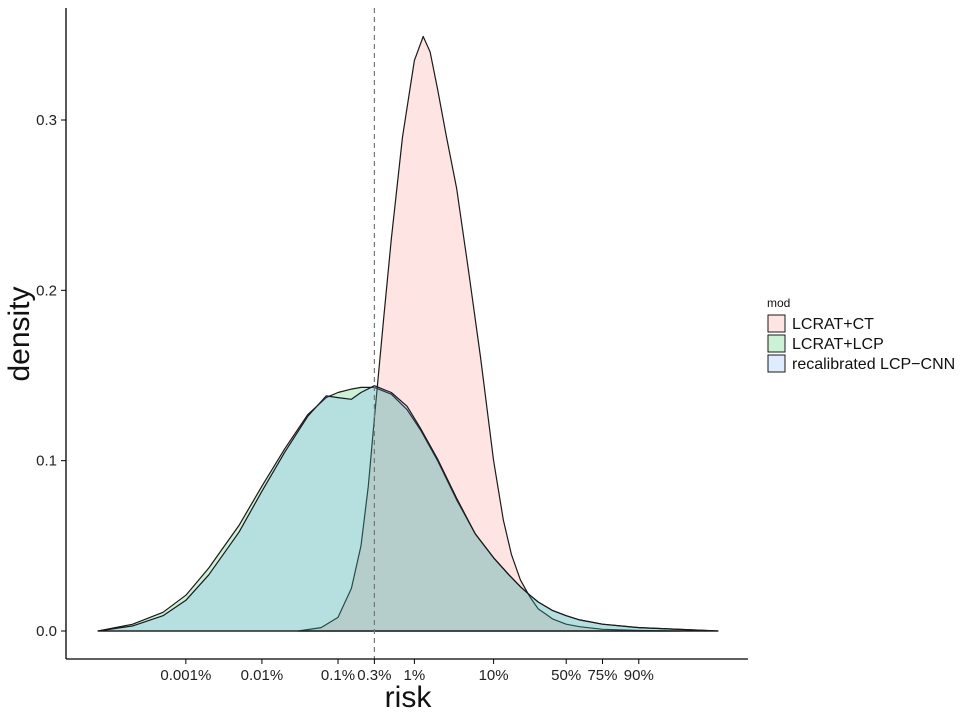  I want to click on y-tick-label: 0.1, so click(46, 461).